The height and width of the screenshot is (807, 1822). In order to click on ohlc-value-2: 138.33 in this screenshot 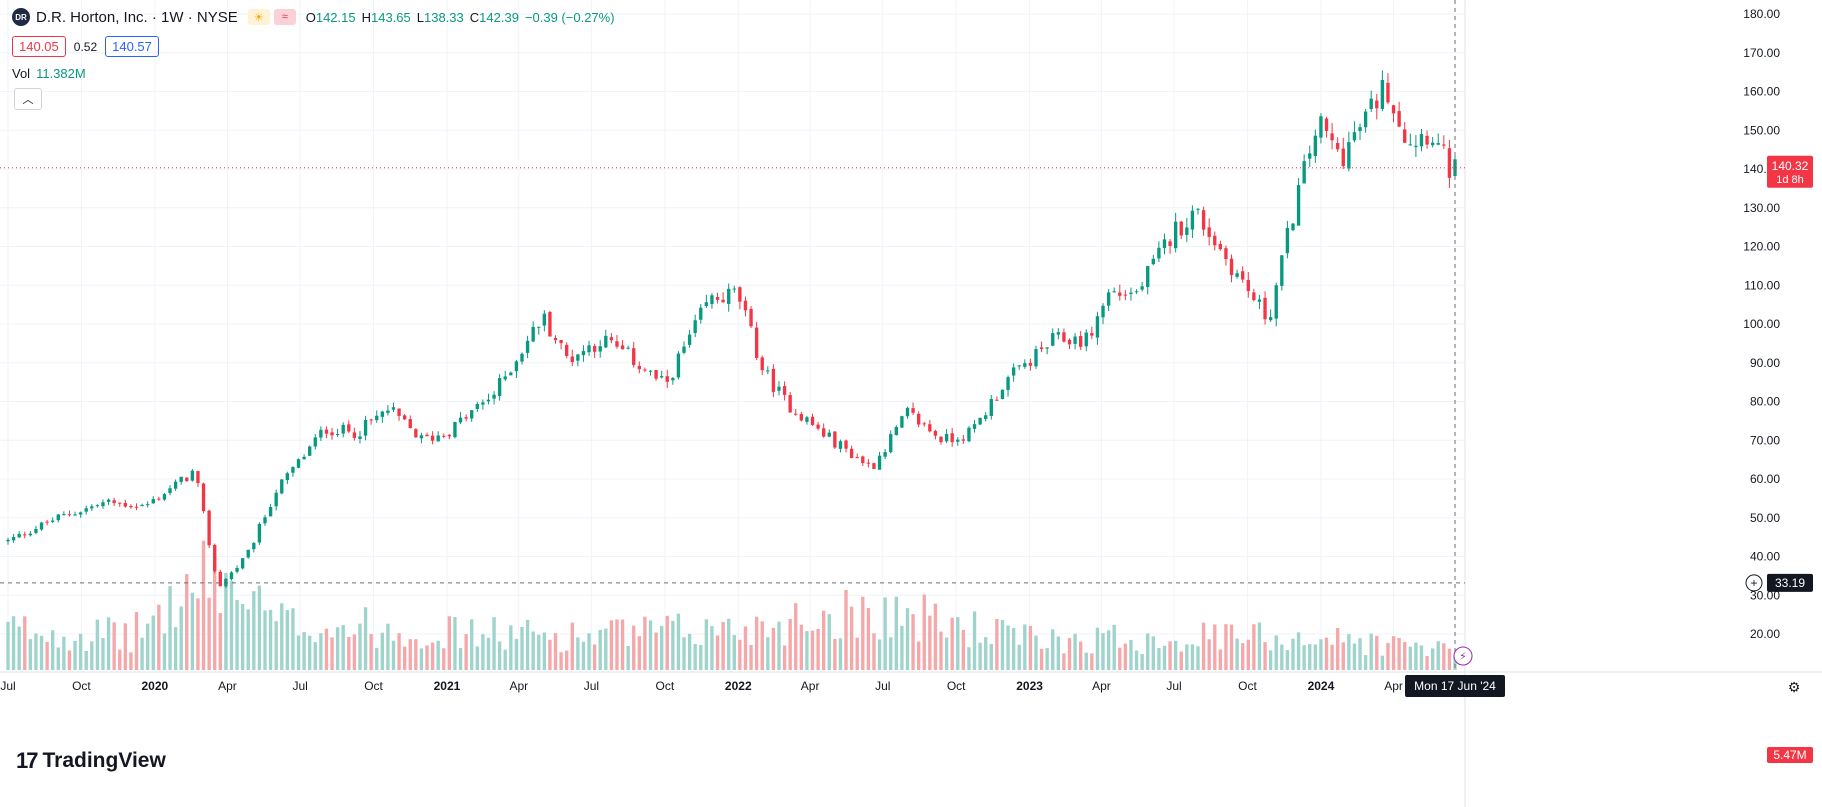, I will do `click(444, 17)`.